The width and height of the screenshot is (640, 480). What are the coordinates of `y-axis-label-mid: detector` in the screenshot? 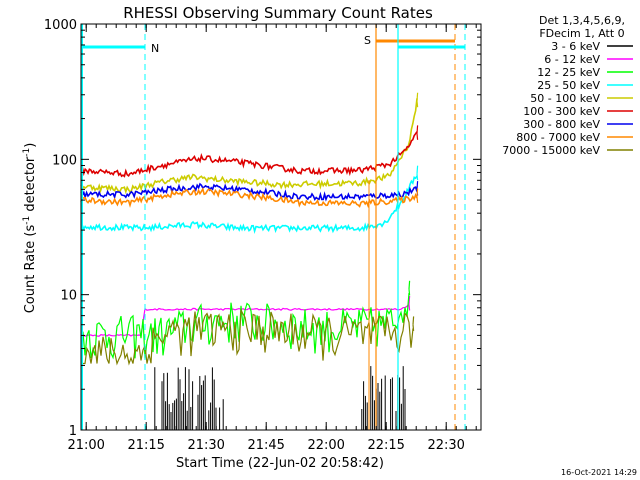 It's located at (30, 186).